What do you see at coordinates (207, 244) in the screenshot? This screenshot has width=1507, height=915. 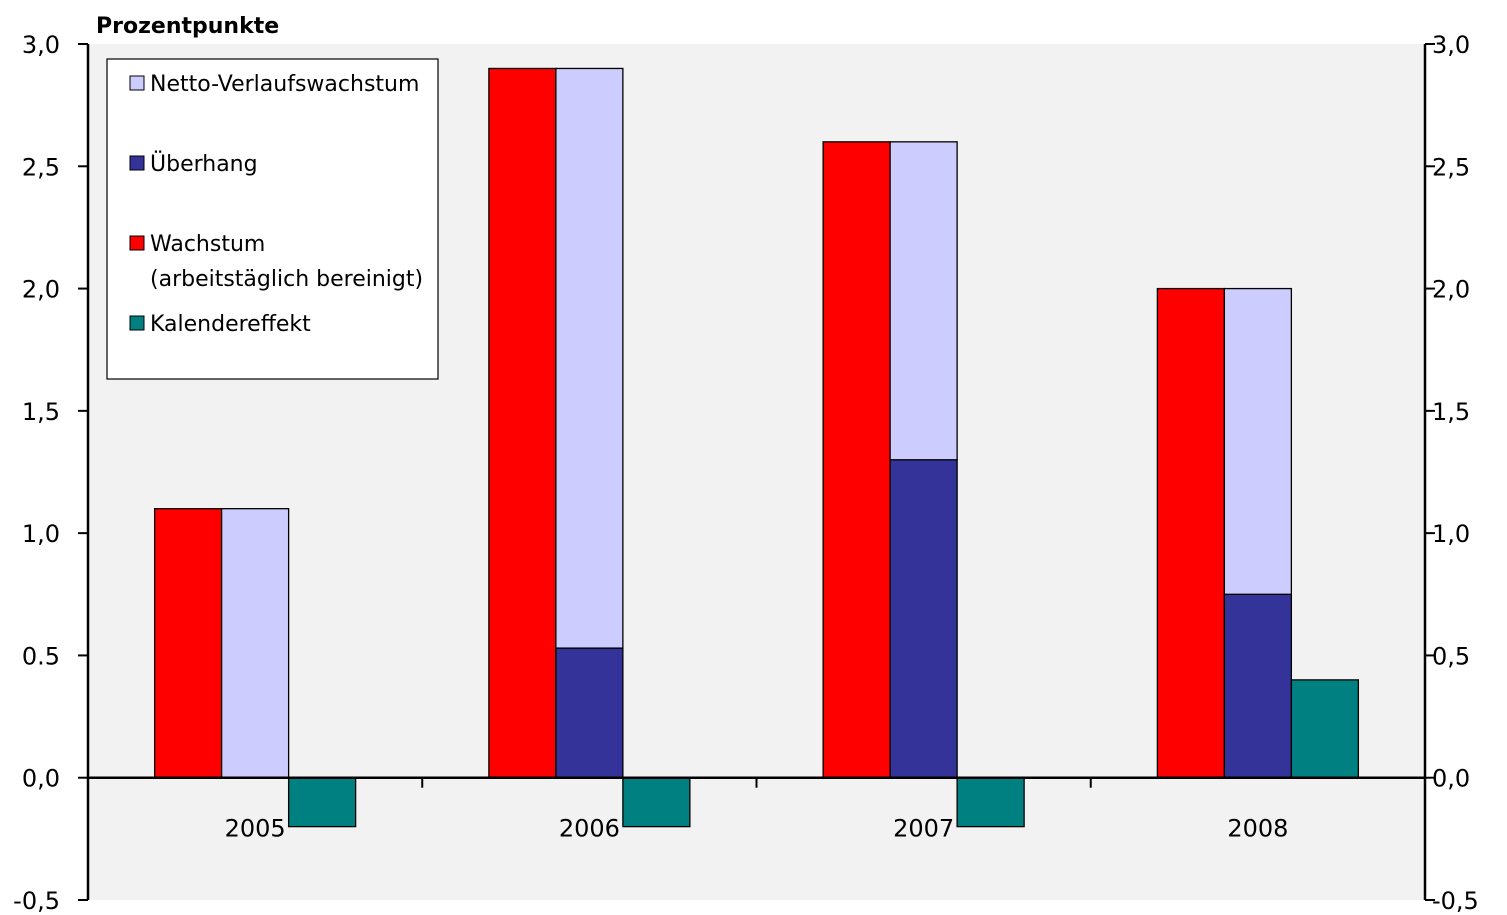 I see `legend-label: Wachstum` at bounding box center [207, 244].